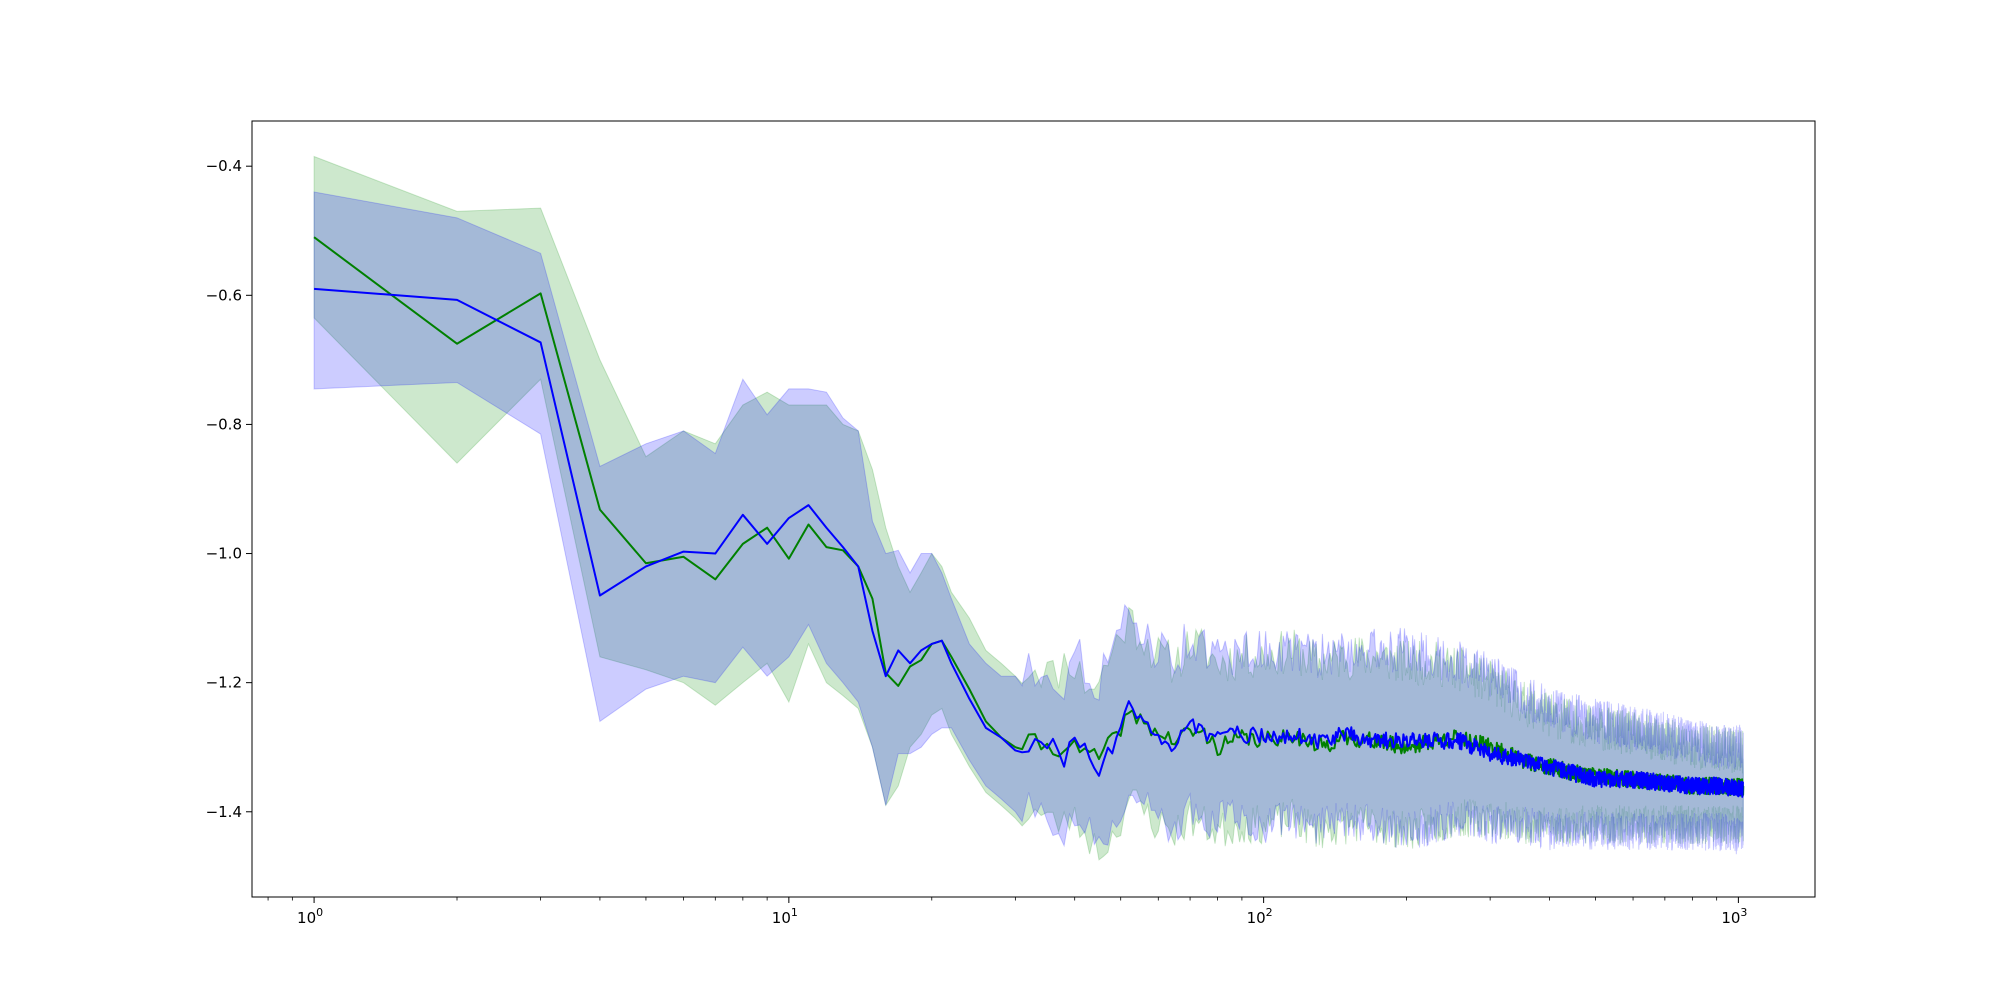 The image size is (2000, 1005). Describe the element at coordinates (224, 424) in the screenshot. I see `y-tick-label: −0.8` at that location.